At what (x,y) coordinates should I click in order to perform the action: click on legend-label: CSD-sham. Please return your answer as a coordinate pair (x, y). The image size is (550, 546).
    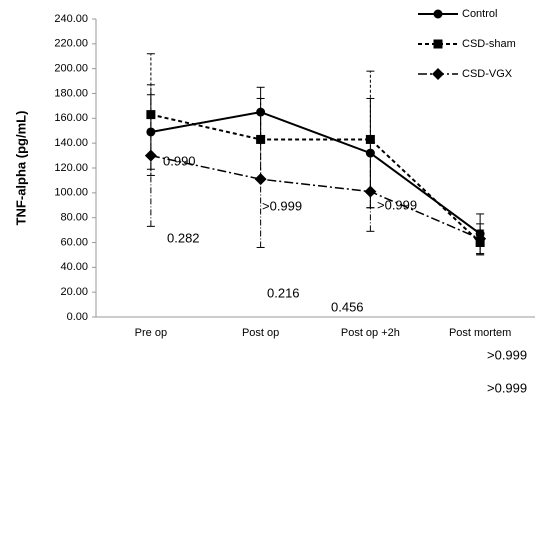
    Looking at the image, I should click on (489, 44).